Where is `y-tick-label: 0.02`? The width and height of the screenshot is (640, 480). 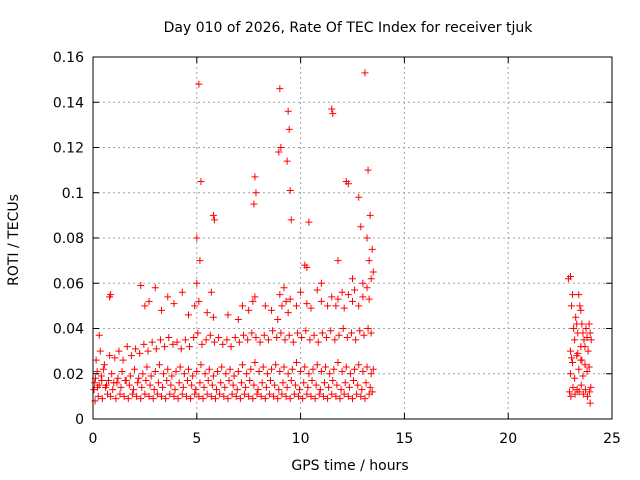 y-tick-label: 0.02 is located at coordinates (68, 375).